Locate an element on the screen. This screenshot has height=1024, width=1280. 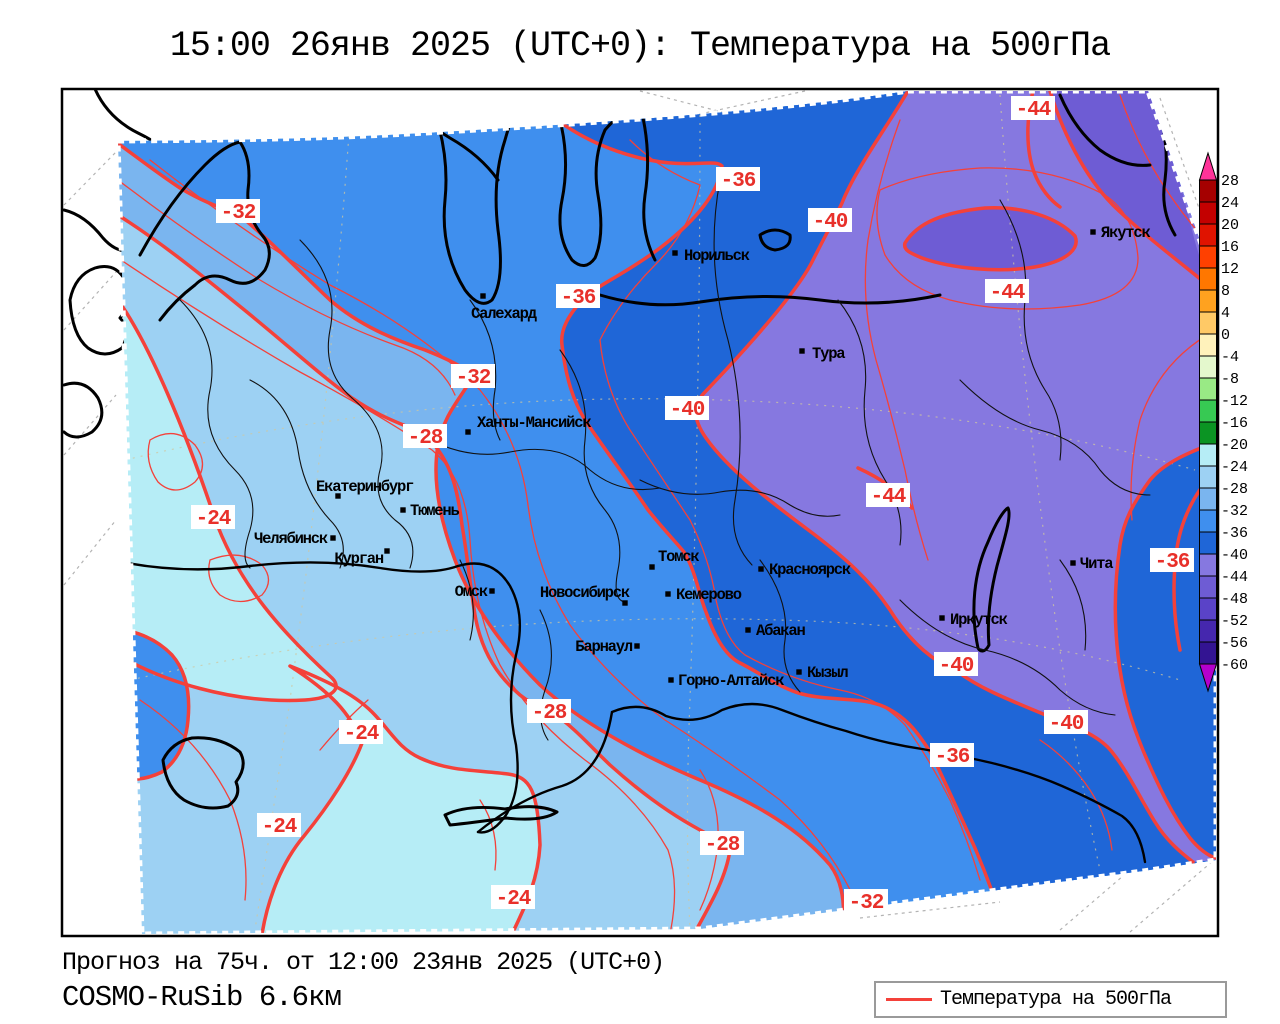
colorbar-tick-label: -36 is located at coordinates (1234, 533).